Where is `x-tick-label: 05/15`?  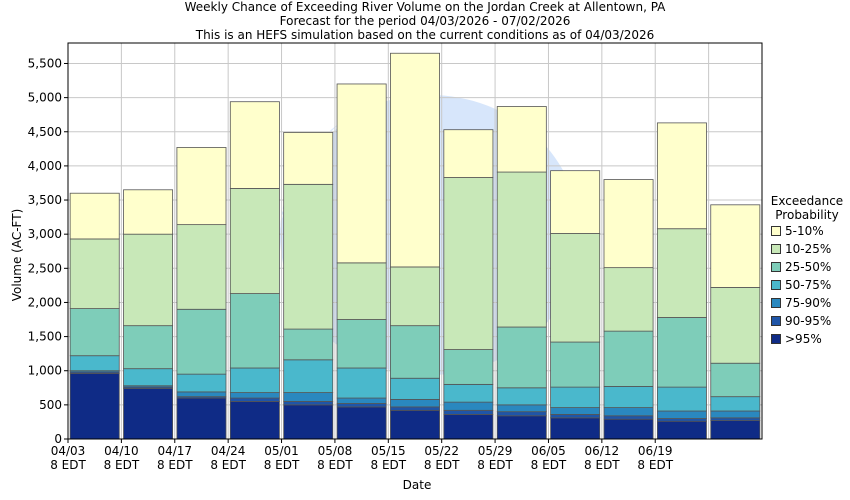
x-tick-label: 05/15 is located at coordinates (388, 451).